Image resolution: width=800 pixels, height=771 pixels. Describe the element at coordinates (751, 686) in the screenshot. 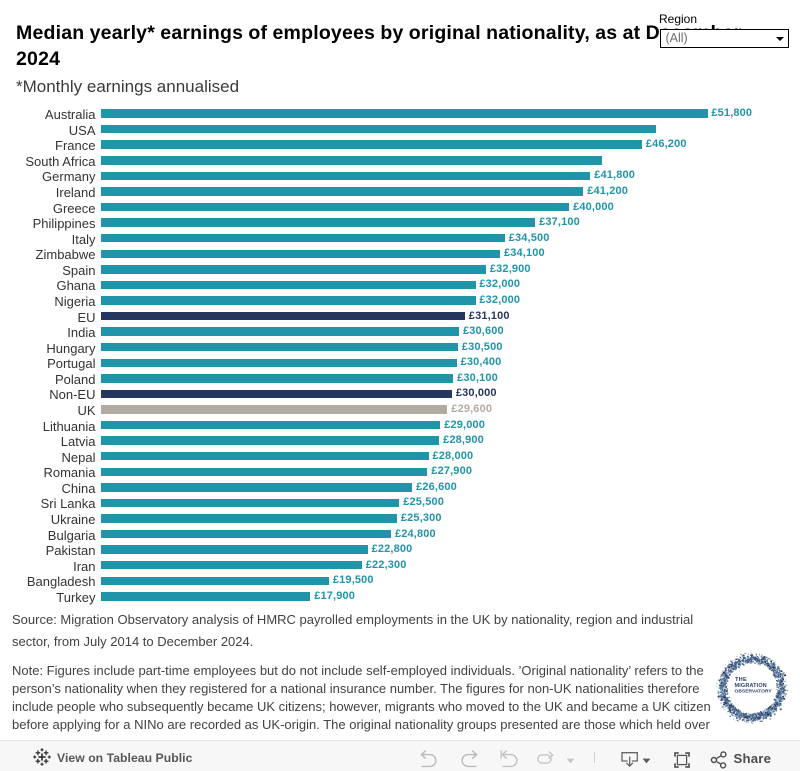

I see `svg-text: MIGRATION` at that location.